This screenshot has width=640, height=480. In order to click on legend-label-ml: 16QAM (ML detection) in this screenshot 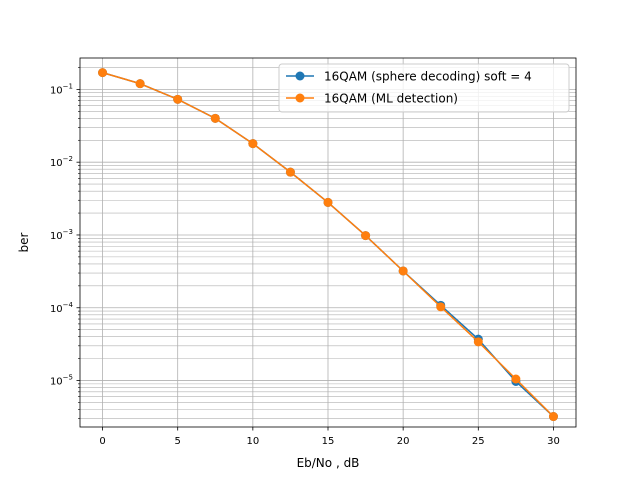, I will do `click(391, 99)`.